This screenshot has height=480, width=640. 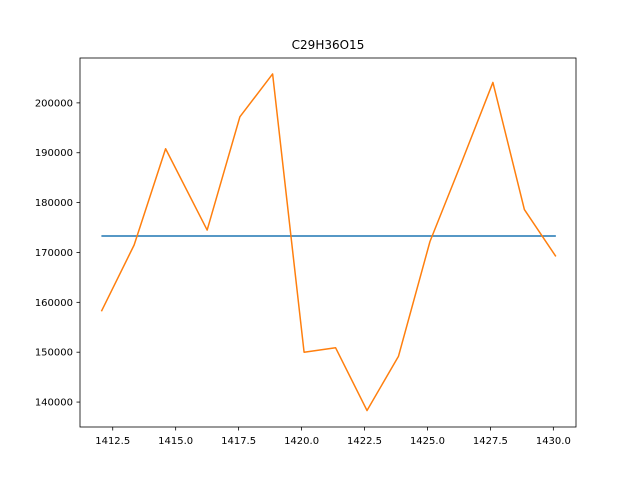 What do you see at coordinates (112, 441) in the screenshot?
I see `x-tick-label: 1412.5` at bounding box center [112, 441].